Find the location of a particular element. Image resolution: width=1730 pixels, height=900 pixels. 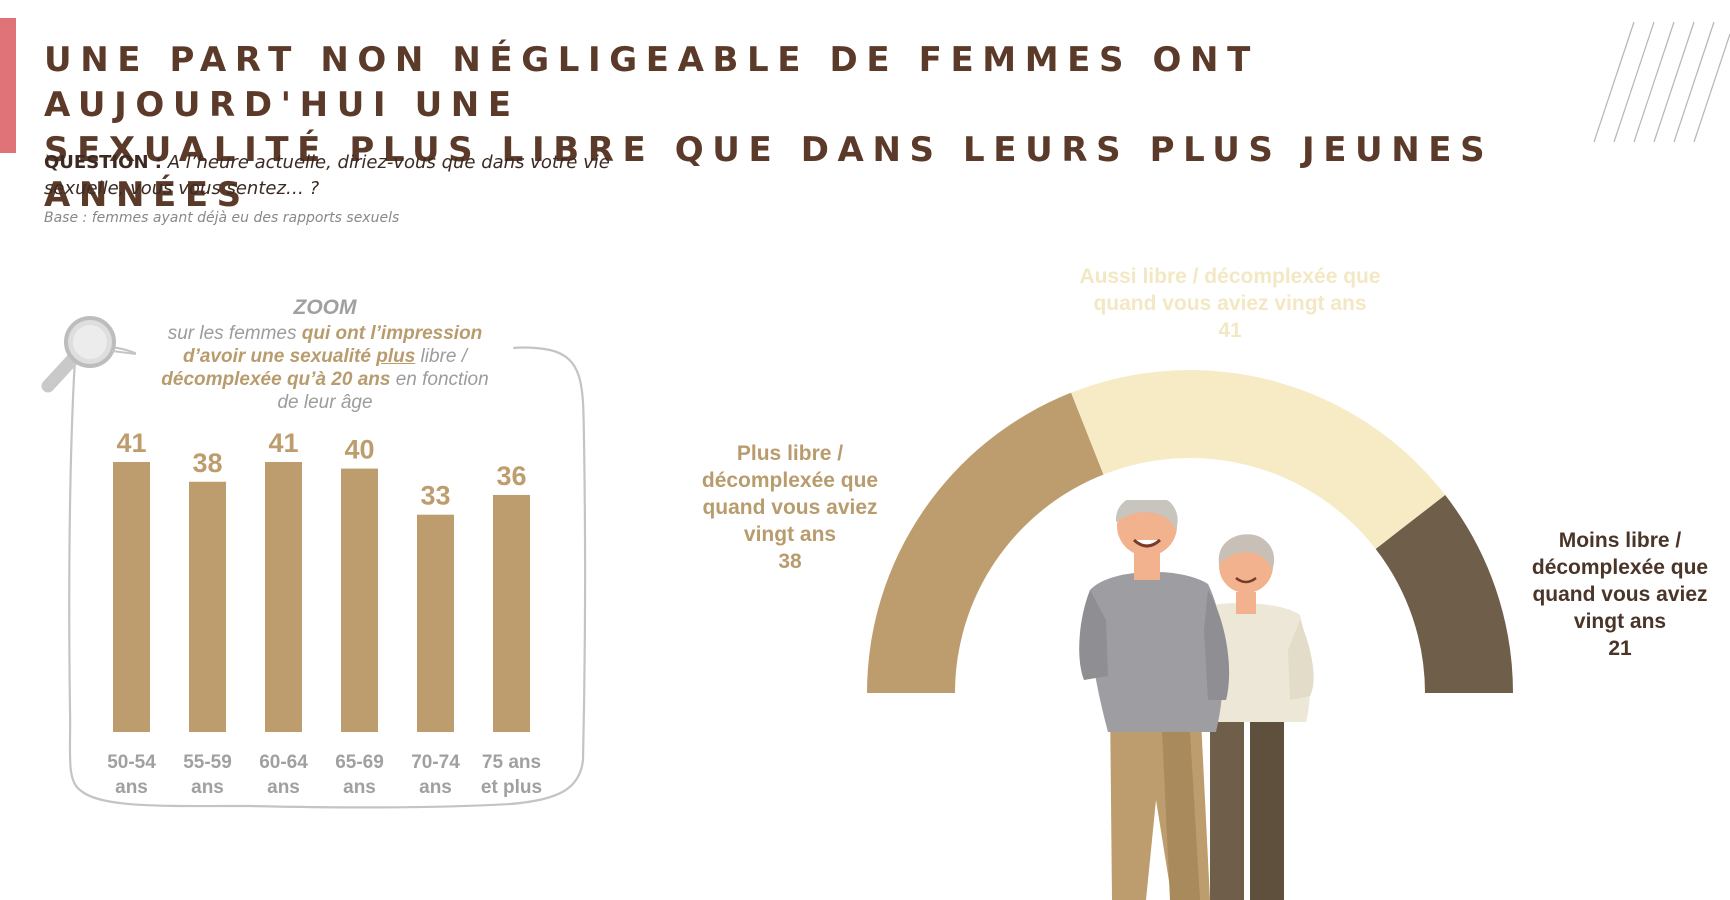

zoom-desc-underlined: plus is located at coordinates (396, 356).